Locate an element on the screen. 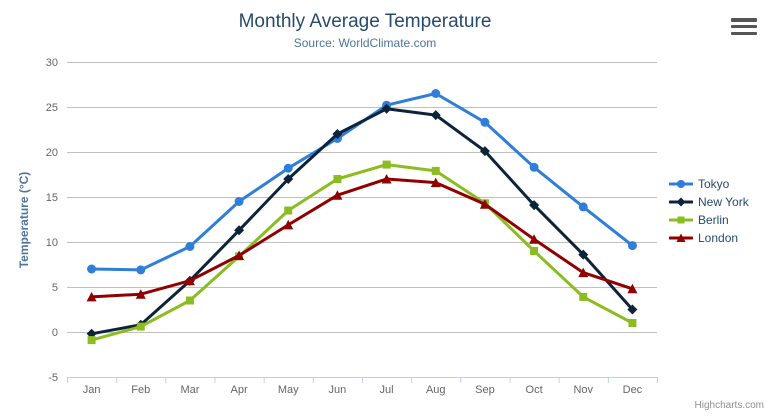 Image resolution: width=769 pixels, height=416 pixels. x-axis-tick-label: Jun is located at coordinates (338, 390).